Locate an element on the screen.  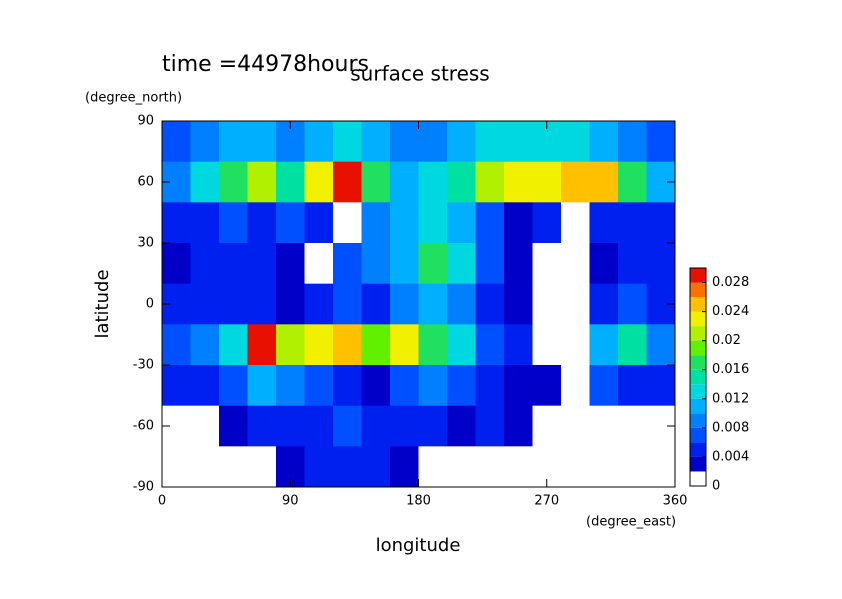
time-annotation: time =44978hours is located at coordinates (265, 64).